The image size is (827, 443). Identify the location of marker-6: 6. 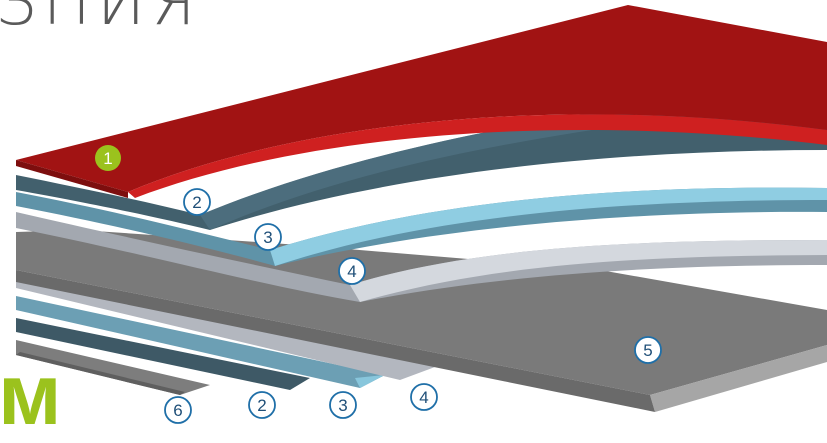
(178, 410).